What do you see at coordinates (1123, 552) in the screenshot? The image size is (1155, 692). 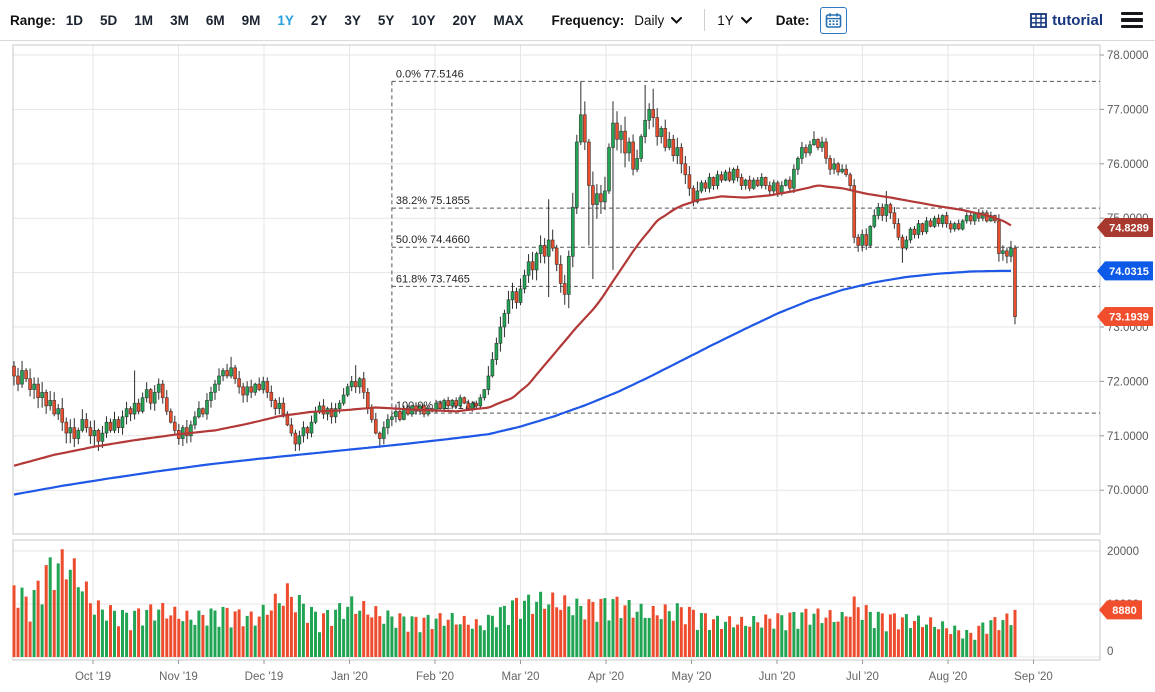 I see `volume-axis-tick: 20000` at bounding box center [1123, 552].